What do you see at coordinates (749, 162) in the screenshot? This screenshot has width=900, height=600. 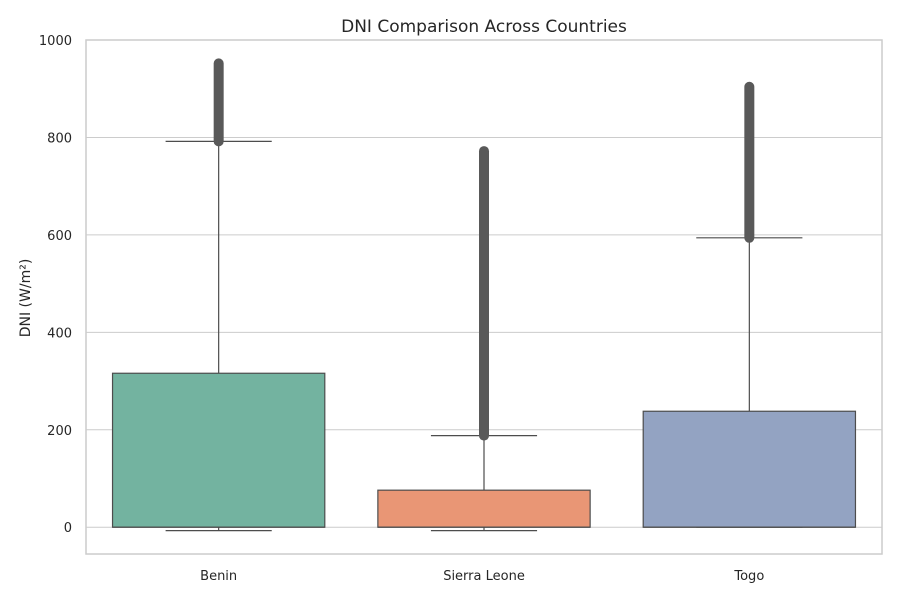 I see `outliers-togo` at bounding box center [749, 162].